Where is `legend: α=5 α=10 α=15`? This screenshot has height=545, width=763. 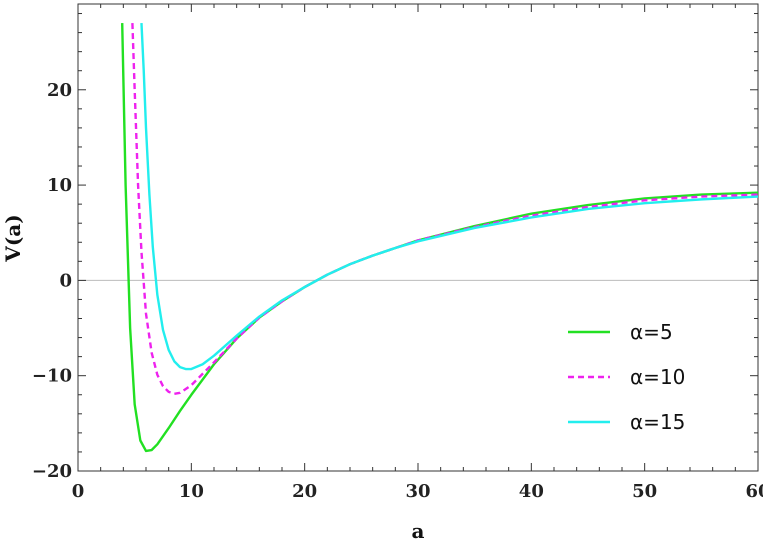
legend: α=5 α=10 α=15 is located at coordinates (626, 377).